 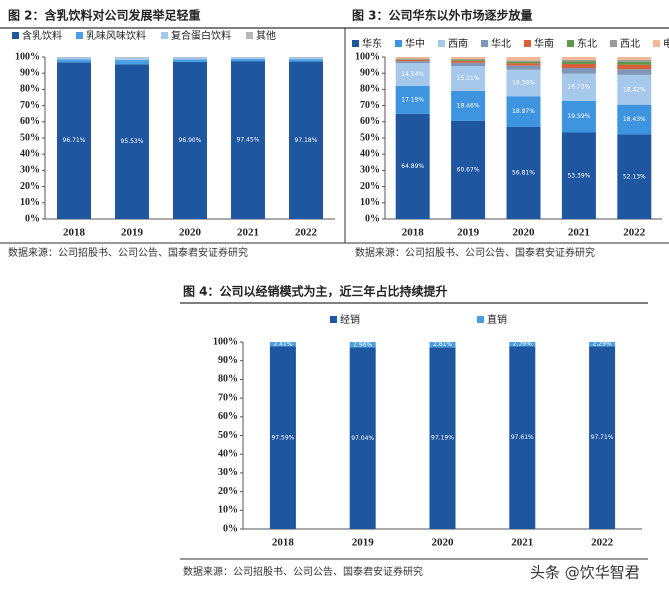 What do you see at coordinates (578, 175) in the screenshot?
I see `data-label: 53.39%` at bounding box center [578, 175].